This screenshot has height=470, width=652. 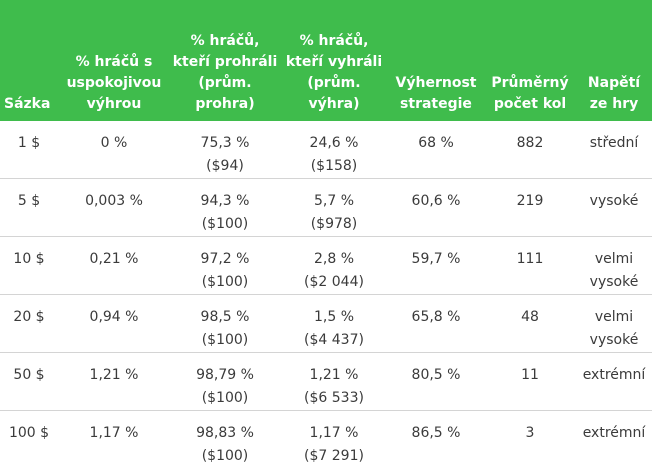 I want to click on cell-lost: 98,79 % ($100), so click(x=225, y=381).